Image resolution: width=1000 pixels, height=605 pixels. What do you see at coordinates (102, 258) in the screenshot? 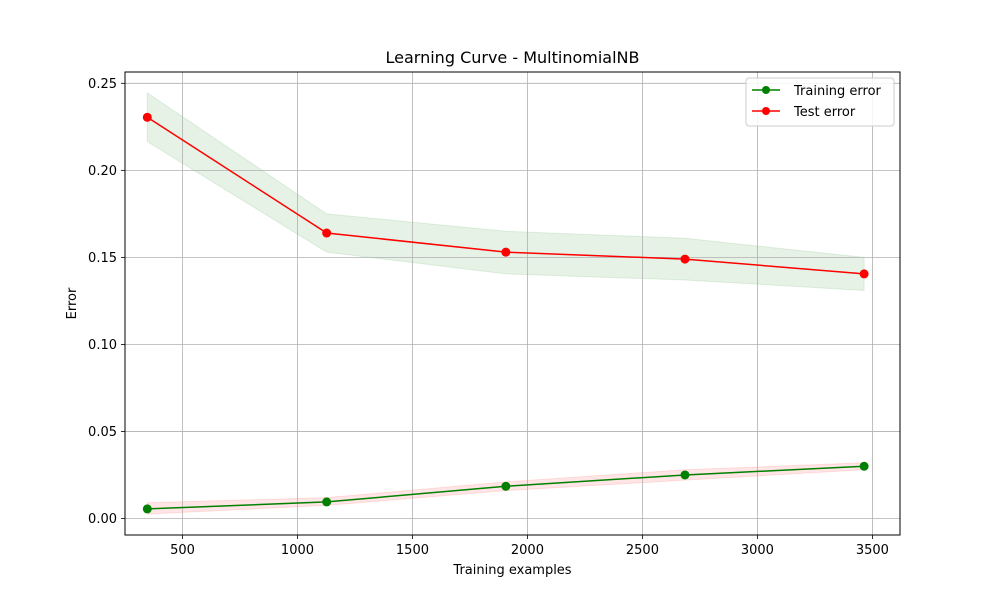
I see `y-tick-label: 0.15` at bounding box center [102, 258].